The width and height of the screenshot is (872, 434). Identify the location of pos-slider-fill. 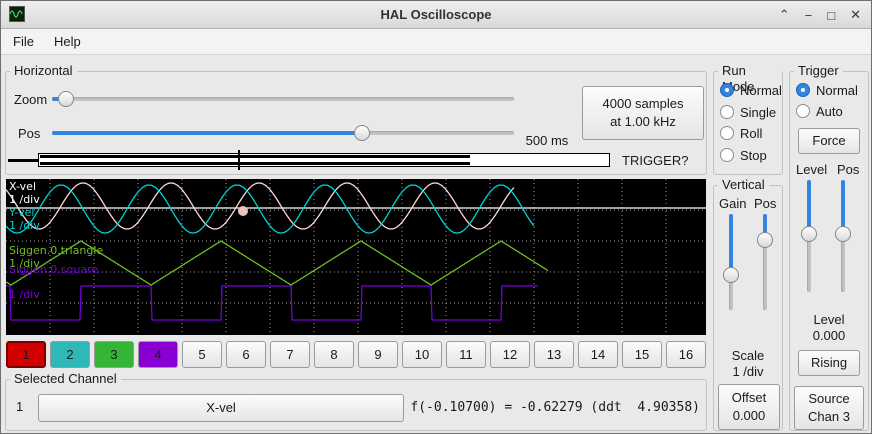
(207, 133).